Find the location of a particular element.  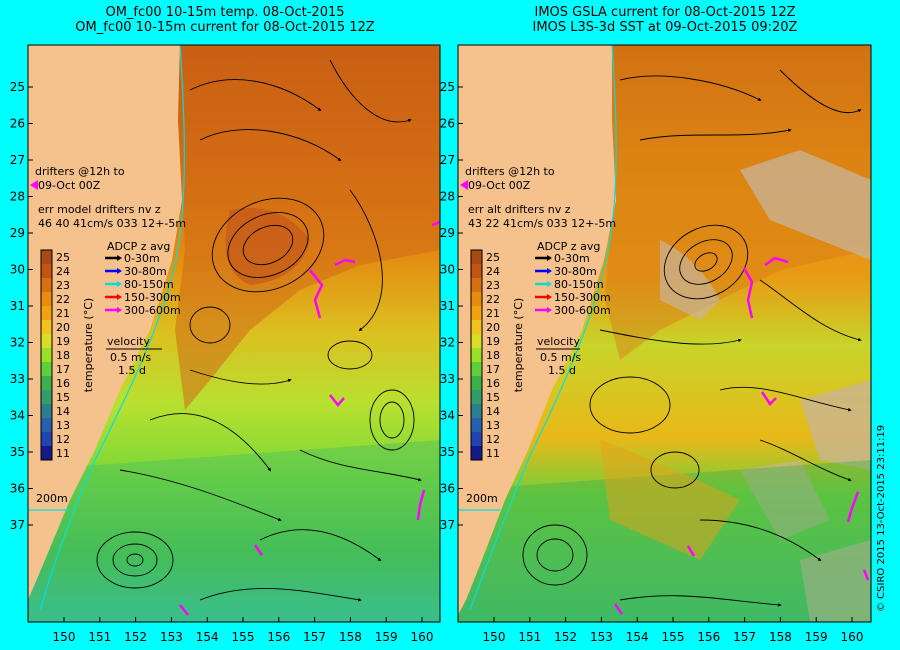

left-err-line1: err model drifters nv z is located at coordinates (99, 209).